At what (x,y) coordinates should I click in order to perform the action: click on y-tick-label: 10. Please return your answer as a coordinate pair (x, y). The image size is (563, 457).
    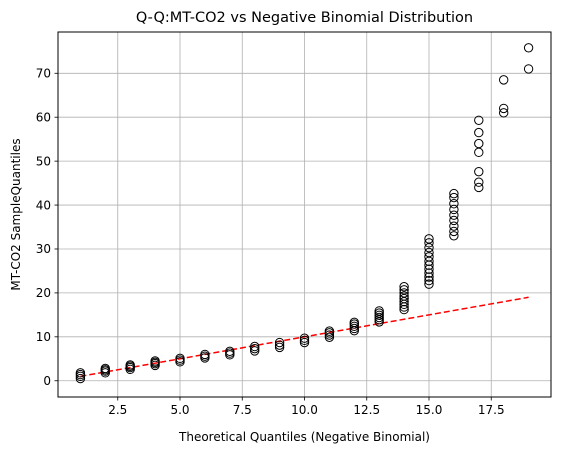
    Looking at the image, I should click on (43, 337).